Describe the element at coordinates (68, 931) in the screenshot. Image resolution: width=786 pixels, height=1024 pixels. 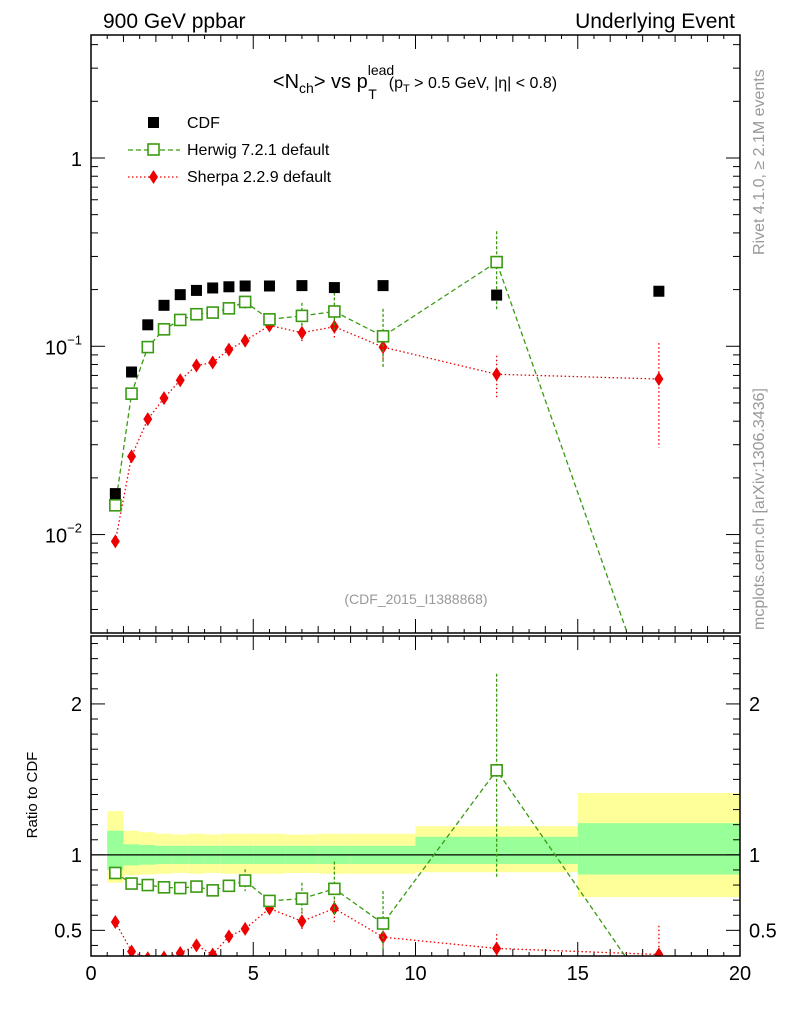
I see `ratio-y-tick-label-left: 0.5` at that location.